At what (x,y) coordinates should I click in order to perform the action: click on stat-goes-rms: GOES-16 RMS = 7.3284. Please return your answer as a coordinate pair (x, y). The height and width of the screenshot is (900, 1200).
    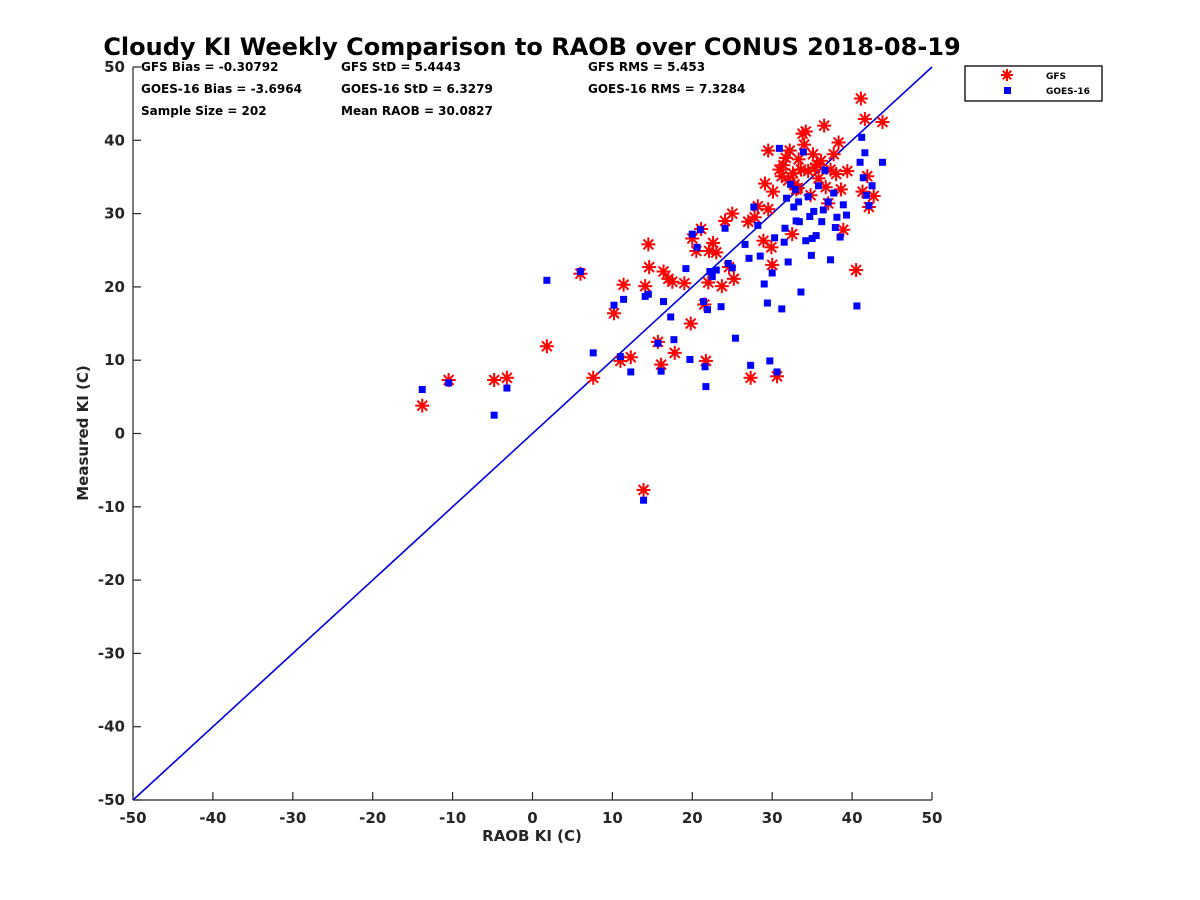
    Looking at the image, I should click on (666, 89).